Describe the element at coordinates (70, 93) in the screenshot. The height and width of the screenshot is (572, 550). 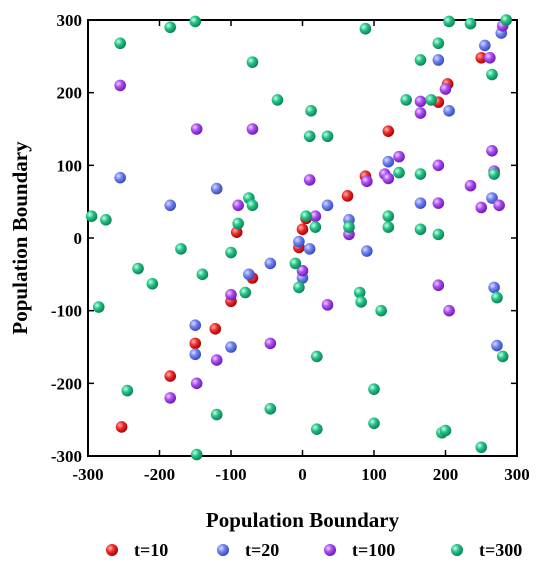
I see `y-tick-label: 200` at that location.